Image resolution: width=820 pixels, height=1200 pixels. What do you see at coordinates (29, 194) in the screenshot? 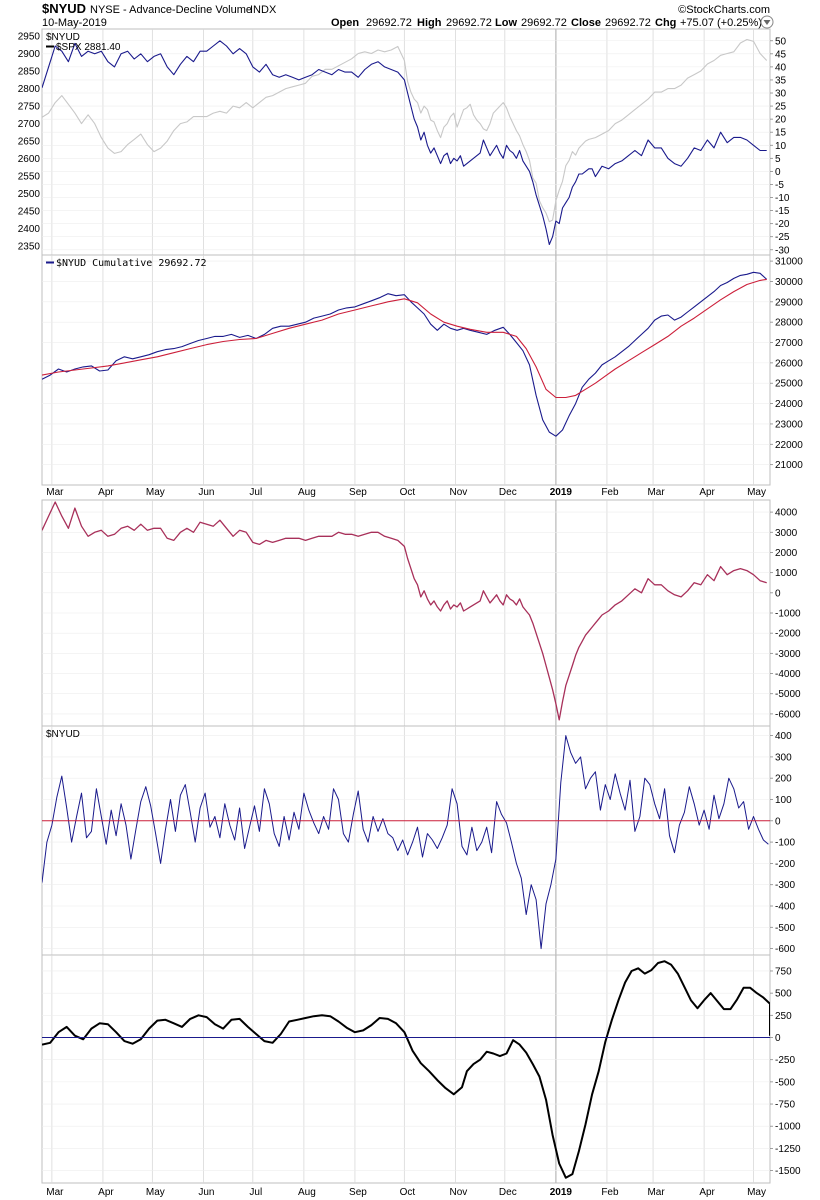
I see `y-tick-label-left: 2500` at bounding box center [29, 194].